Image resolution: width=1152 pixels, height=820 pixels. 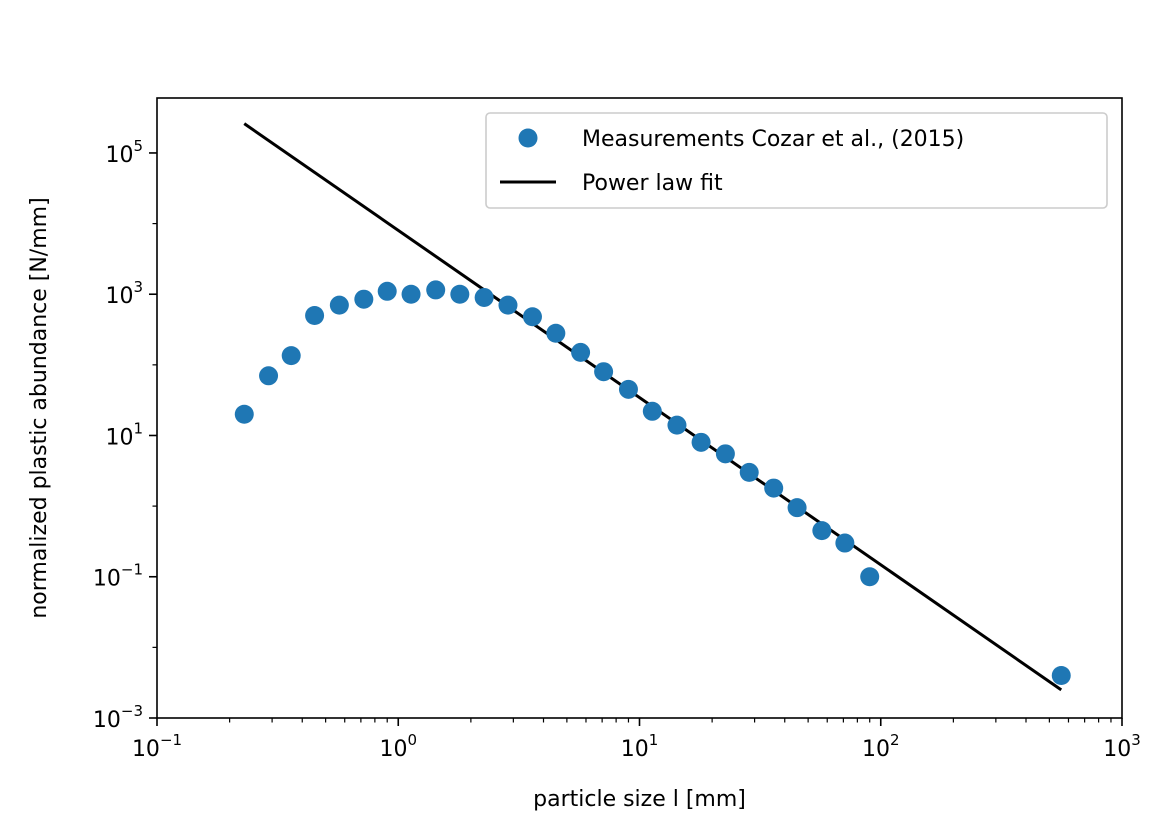 What do you see at coordinates (157, 746) in the screenshot?
I see `x-tick-label: 10⁻¹` at bounding box center [157, 746].